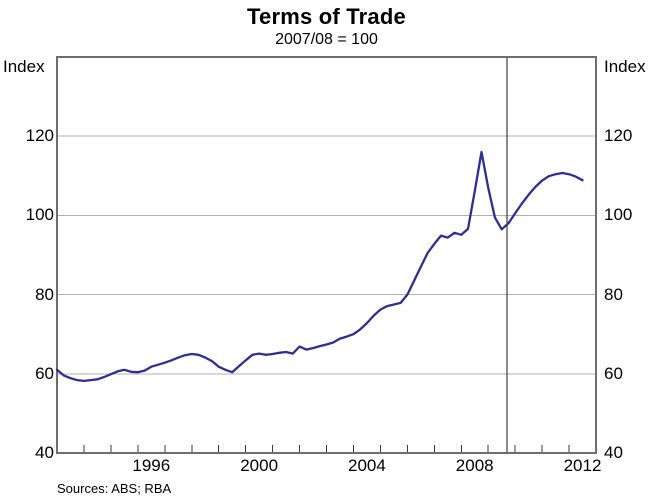  Describe the element at coordinates (114, 488) in the screenshot. I see `sources-note: Sources: ABS; RBA` at that location.